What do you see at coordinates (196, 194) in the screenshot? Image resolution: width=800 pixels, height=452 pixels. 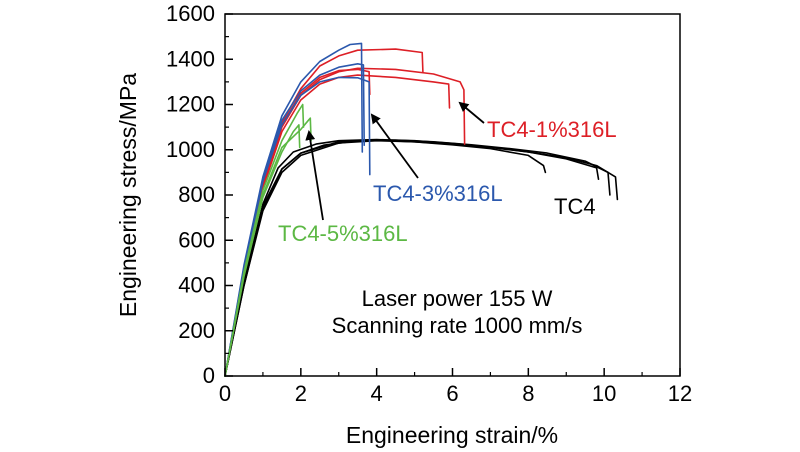 I see `y-tick-label: 800` at bounding box center [196, 194].